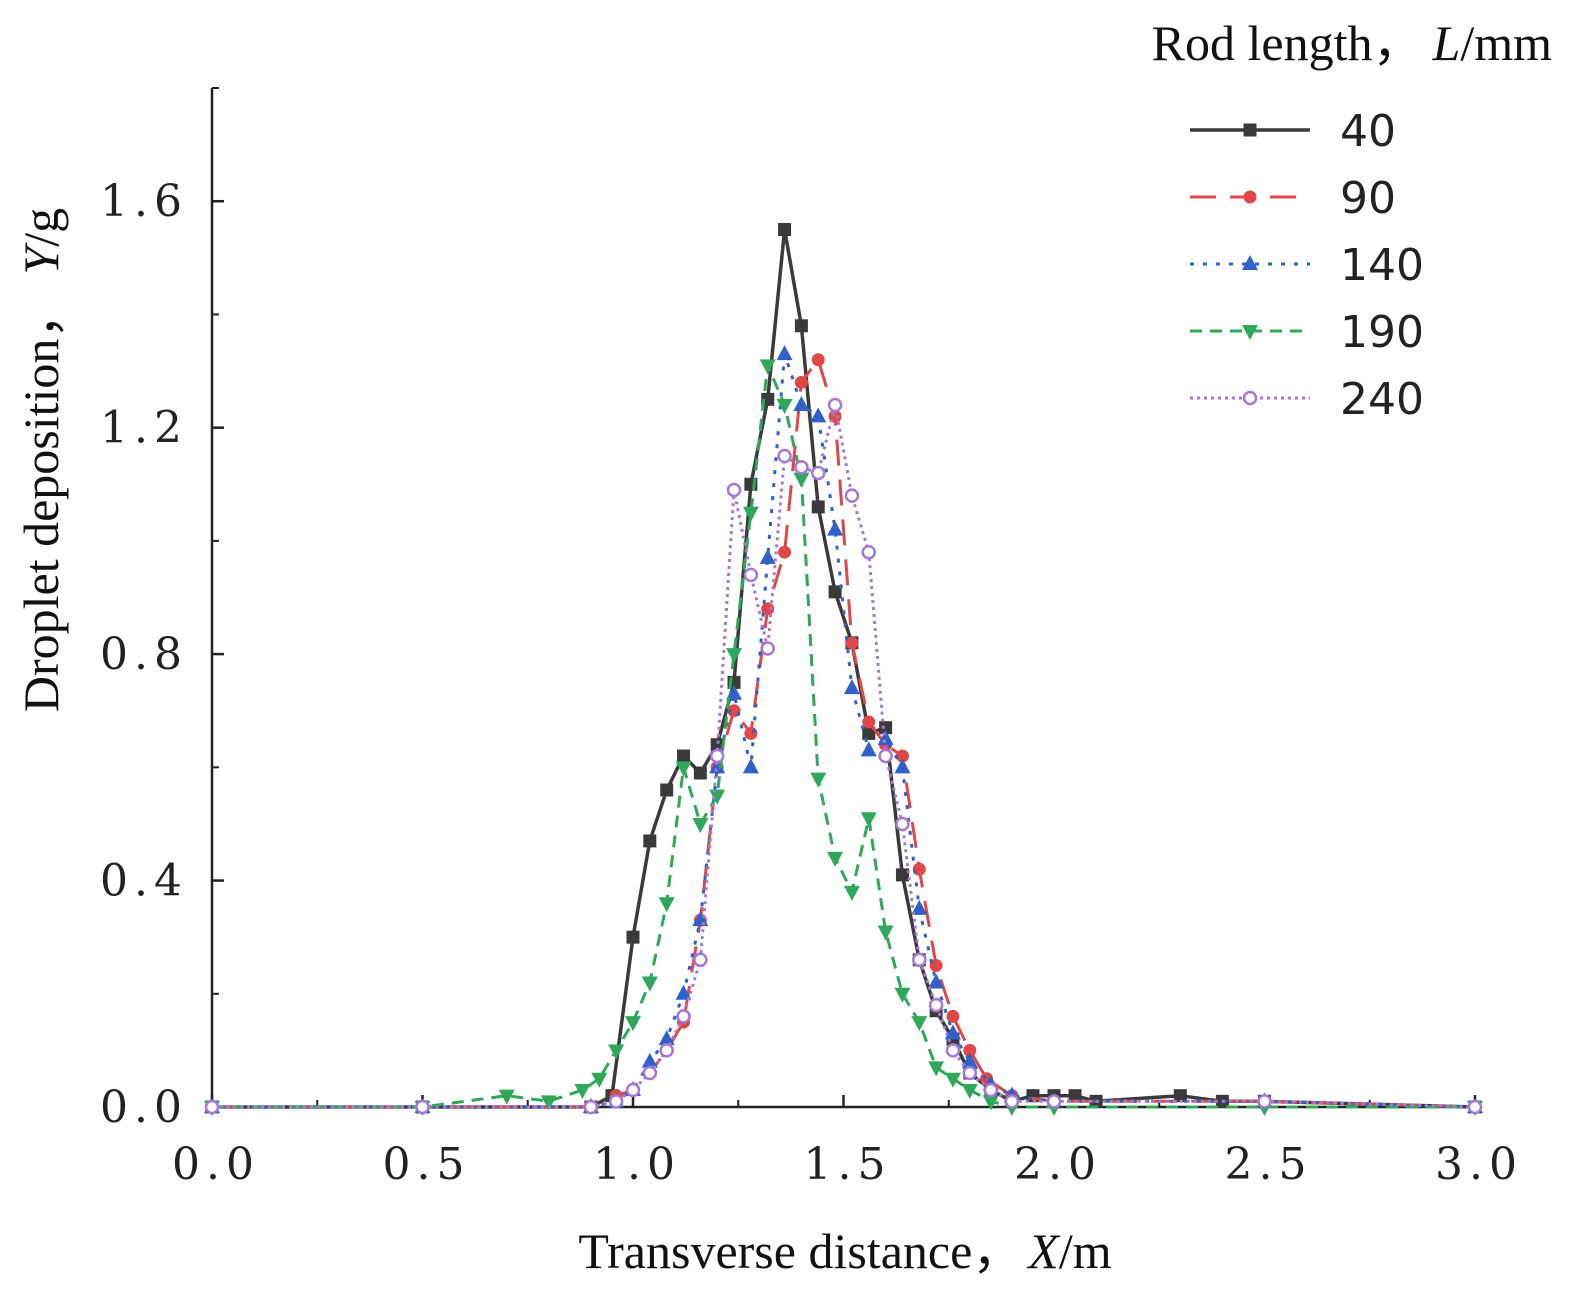 This screenshot has width=1584, height=1301. I want to click on legend-title: Rod length， L/mm, so click(1352, 43).